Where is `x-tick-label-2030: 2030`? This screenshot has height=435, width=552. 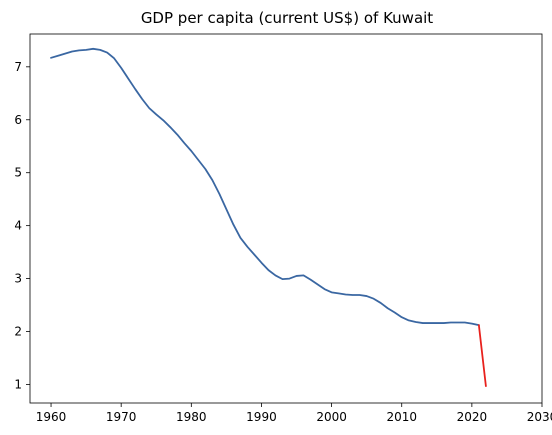
x-tick-label-2030: 2030 is located at coordinates (539, 417).